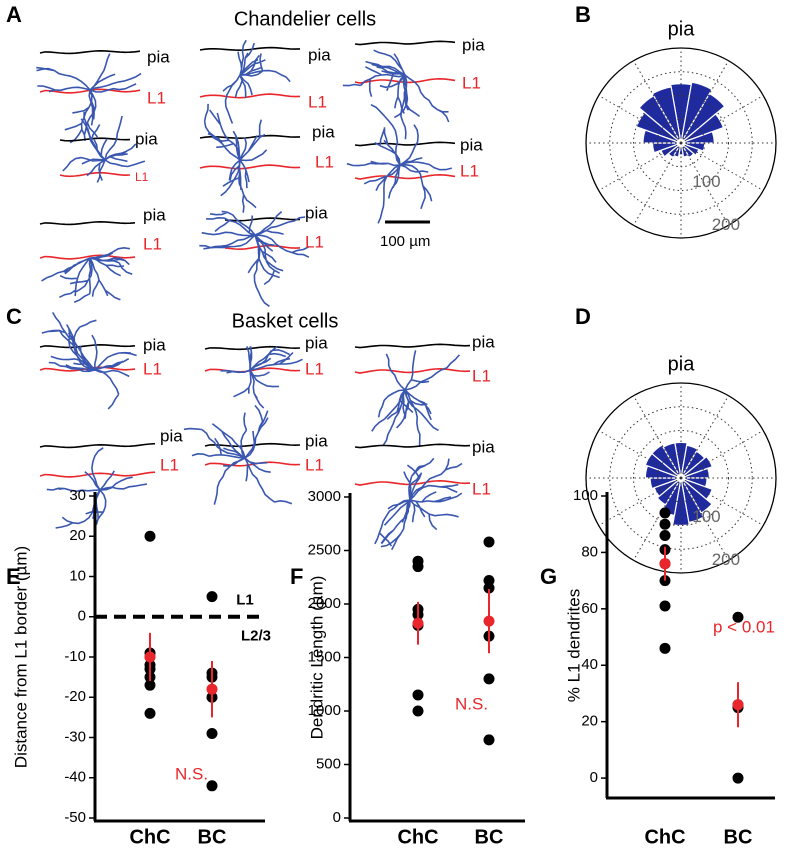 The image size is (798, 858). What do you see at coordinates (589, 551) in the screenshot?
I see `y-tick-label: 80` at bounding box center [589, 551].